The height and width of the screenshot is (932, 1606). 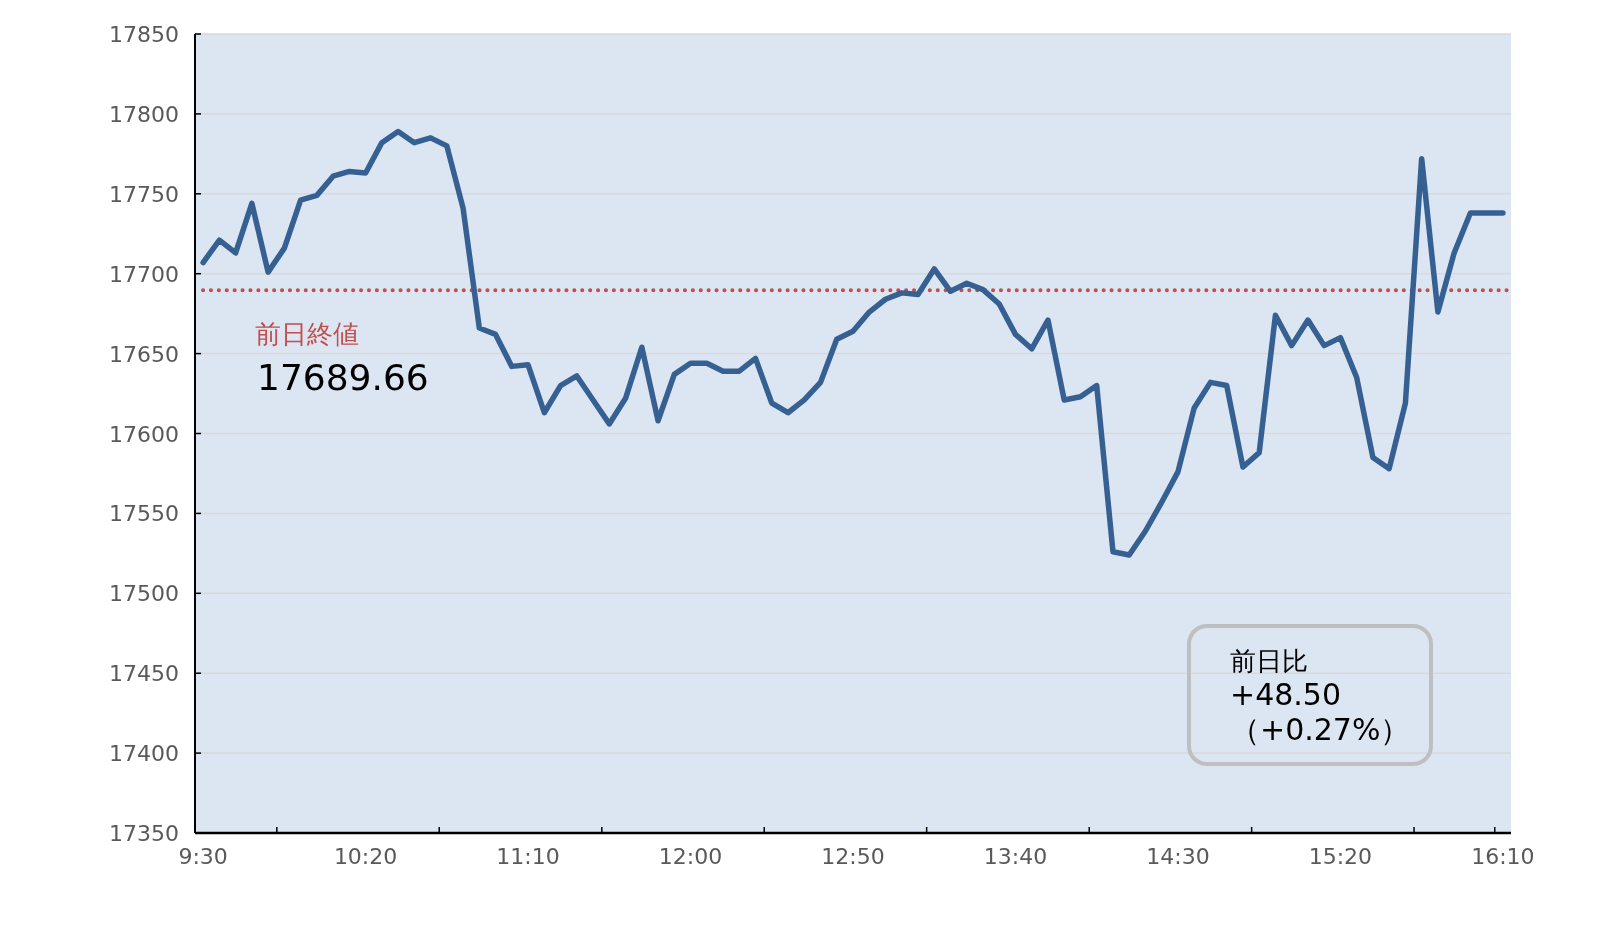 What do you see at coordinates (1269, 661) in the screenshot?
I see `annotation: 前日比` at bounding box center [1269, 661].